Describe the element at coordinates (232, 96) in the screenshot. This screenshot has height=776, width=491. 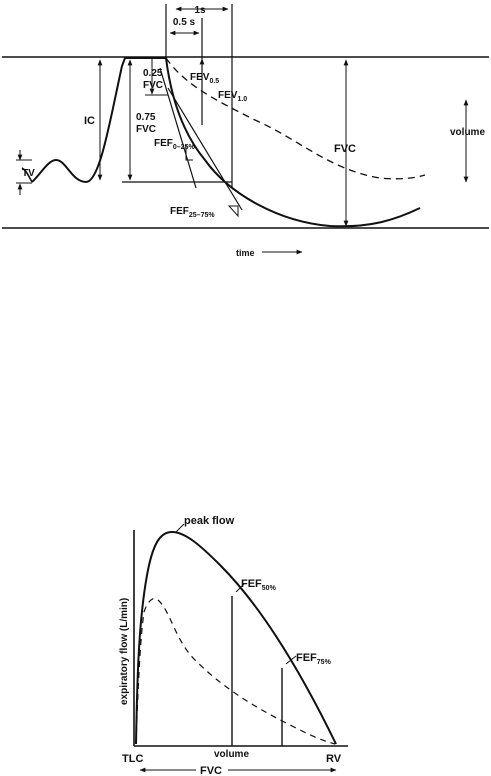
I see `fev-one-label: FEV1.0` at that location.